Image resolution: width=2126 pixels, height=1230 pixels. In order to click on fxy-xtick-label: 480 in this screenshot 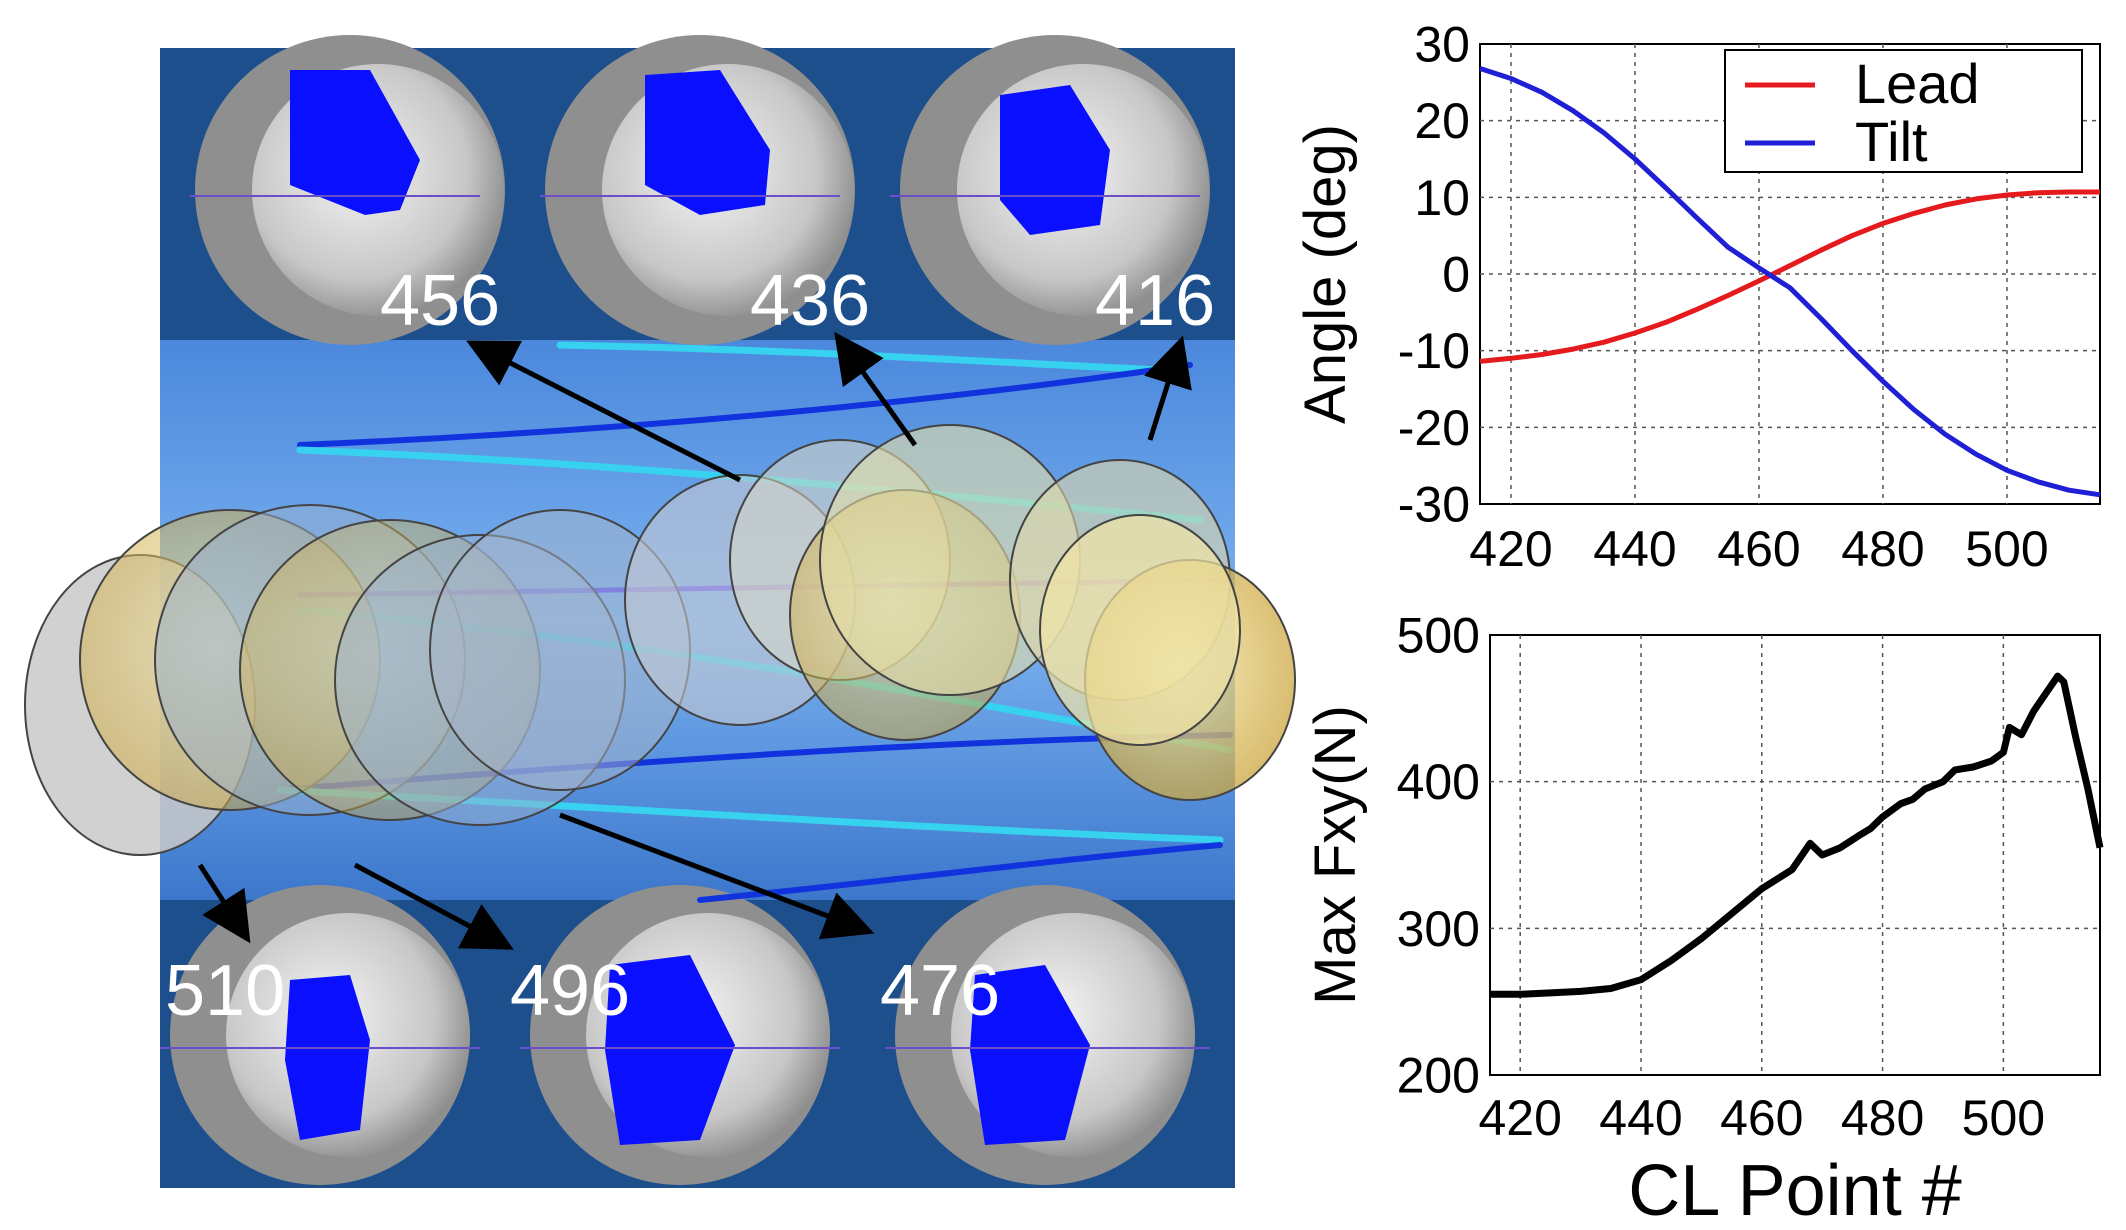, I will do `click(1882, 1118)`.